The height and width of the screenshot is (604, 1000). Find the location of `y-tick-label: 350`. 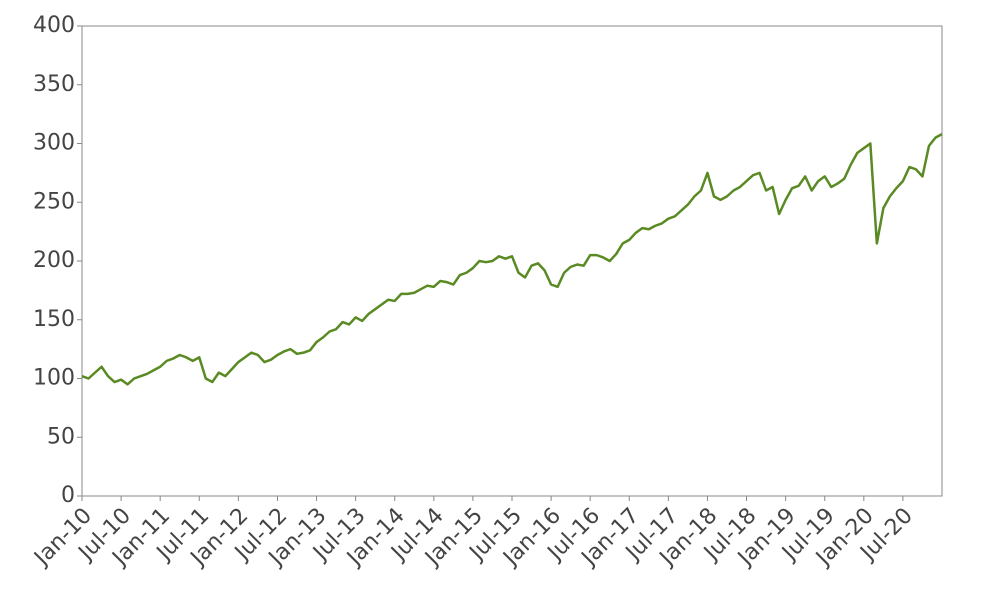

y-tick-label: 350 is located at coordinates (54, 84).